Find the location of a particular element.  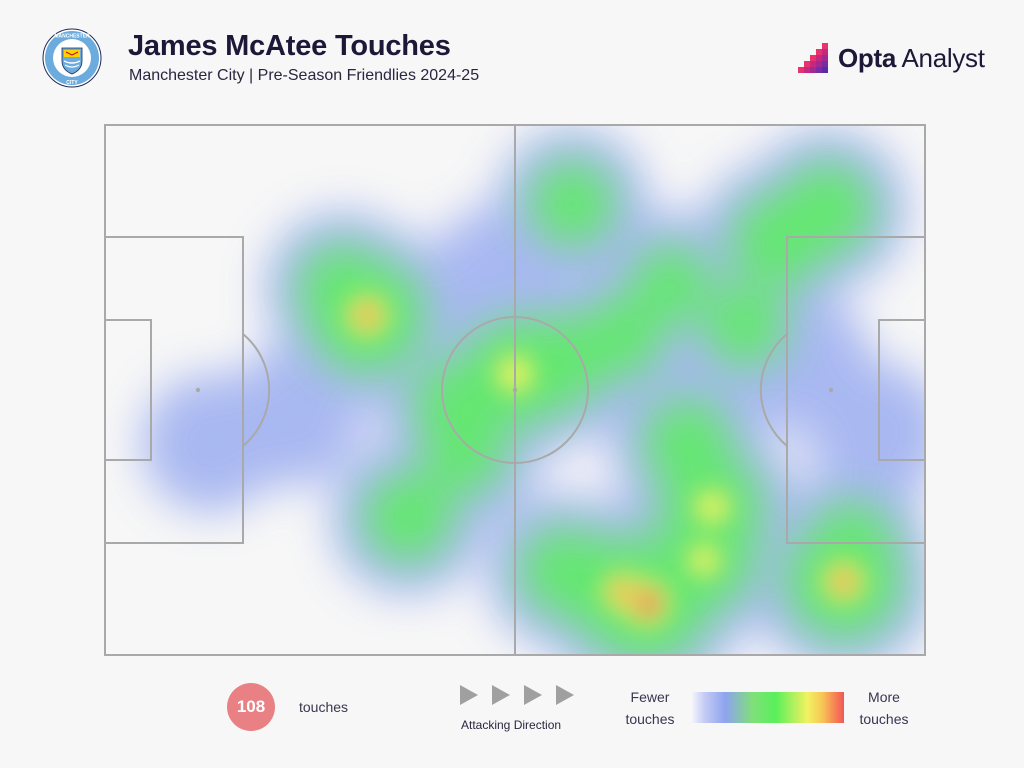

center-circle is located at coordinates (515, 390).